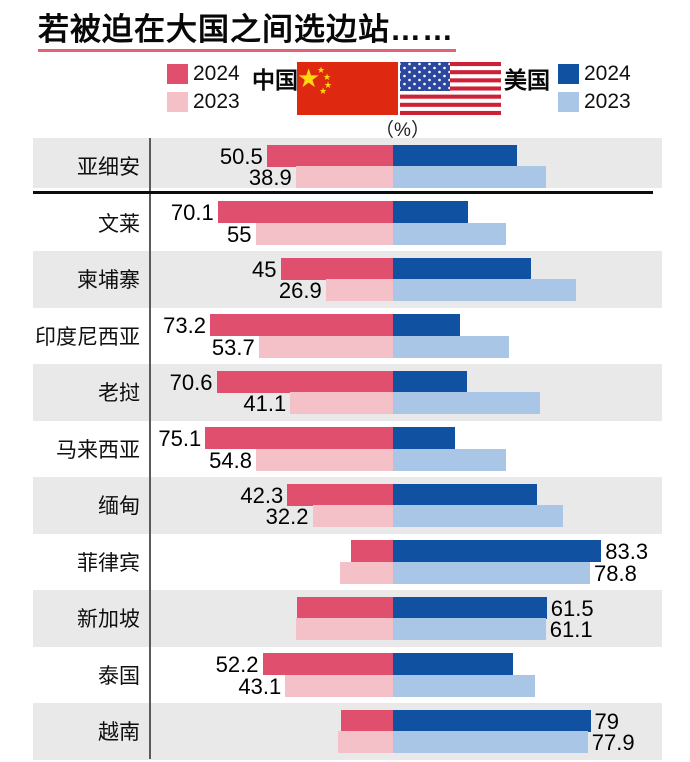 The width and height of the screenshot is (690, 762). What do you see at coordinates (270, 177) in the screenshot?
I see `value-label-2023: 38.9` at bounding box center [270, 177].